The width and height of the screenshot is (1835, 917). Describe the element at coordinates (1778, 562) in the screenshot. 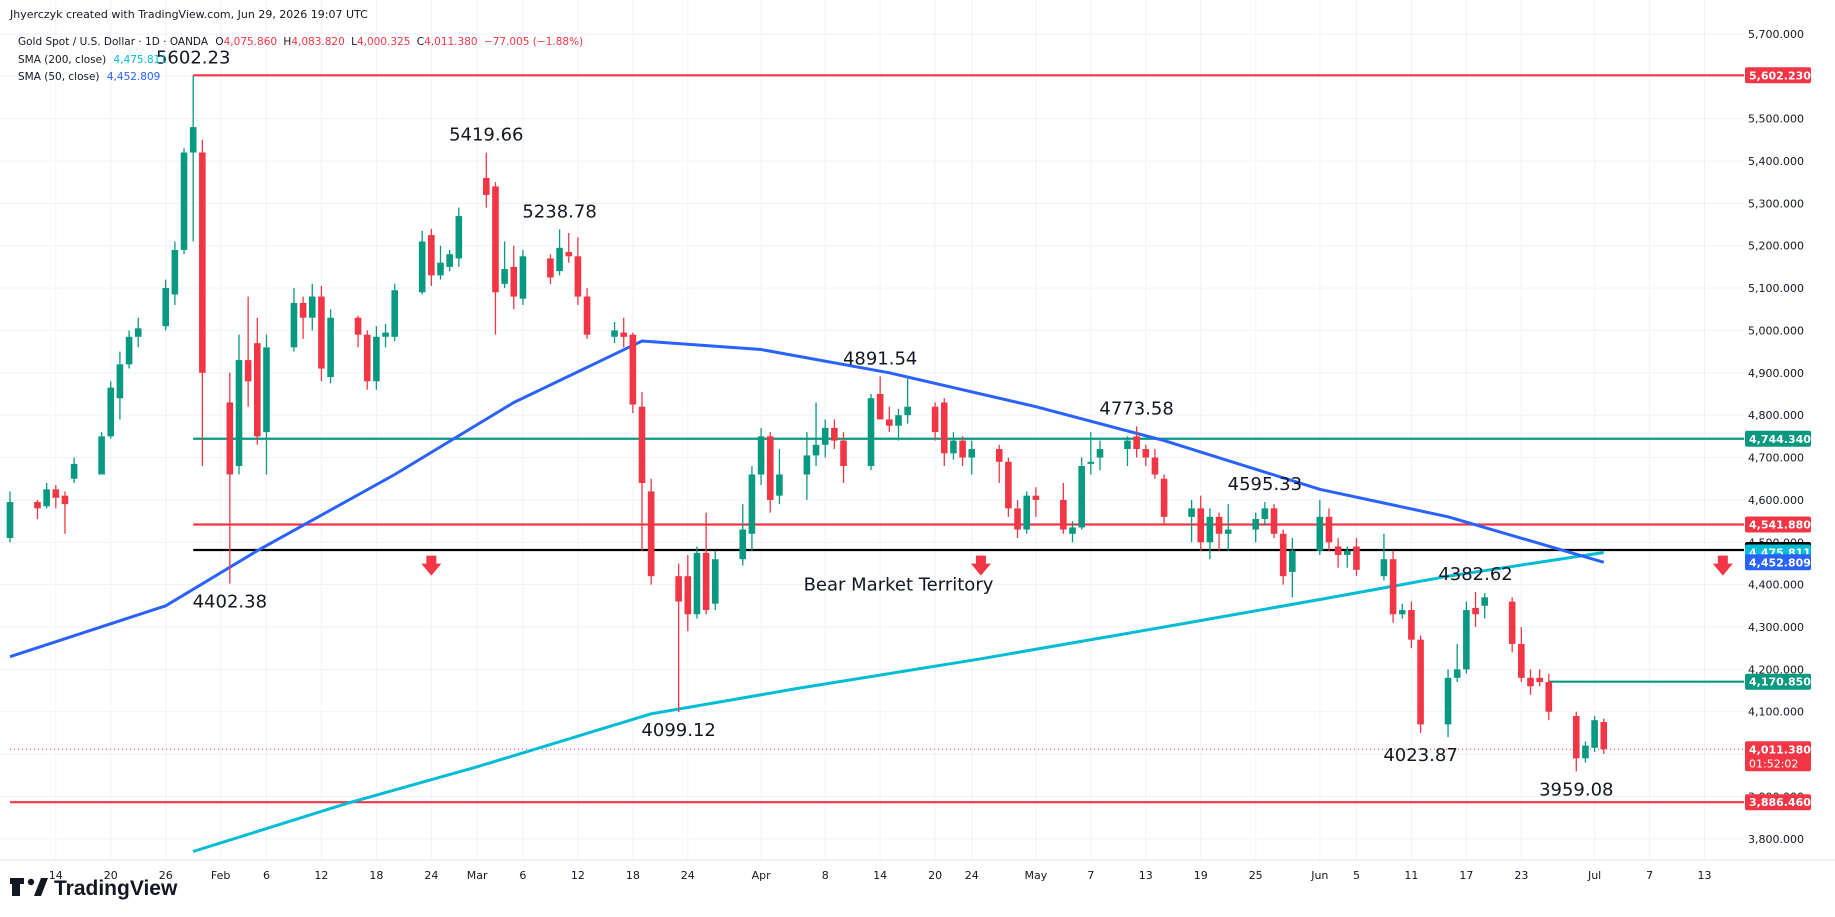

I see `price-tag: 4,452.809` at that location.